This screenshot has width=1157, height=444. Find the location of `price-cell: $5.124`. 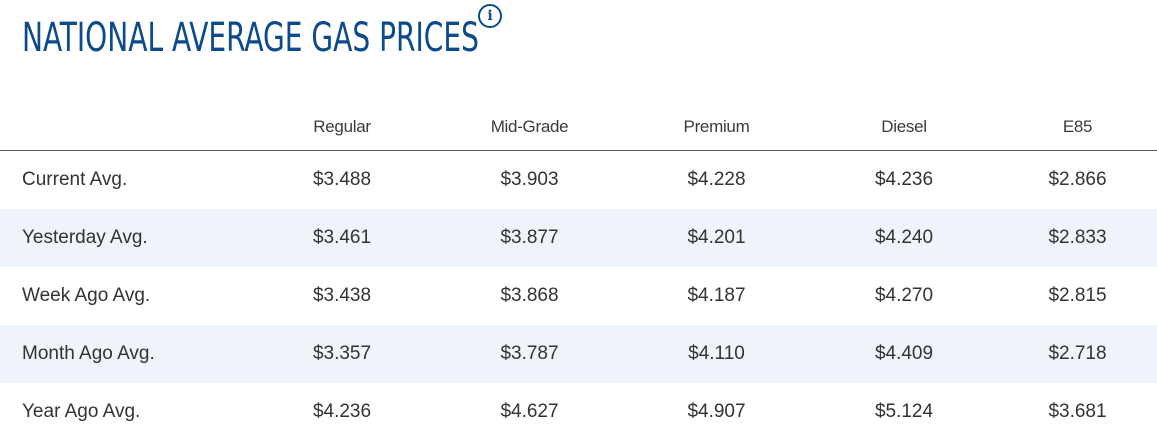

price-cell: $5.124 is located at coordinates (904, 411).